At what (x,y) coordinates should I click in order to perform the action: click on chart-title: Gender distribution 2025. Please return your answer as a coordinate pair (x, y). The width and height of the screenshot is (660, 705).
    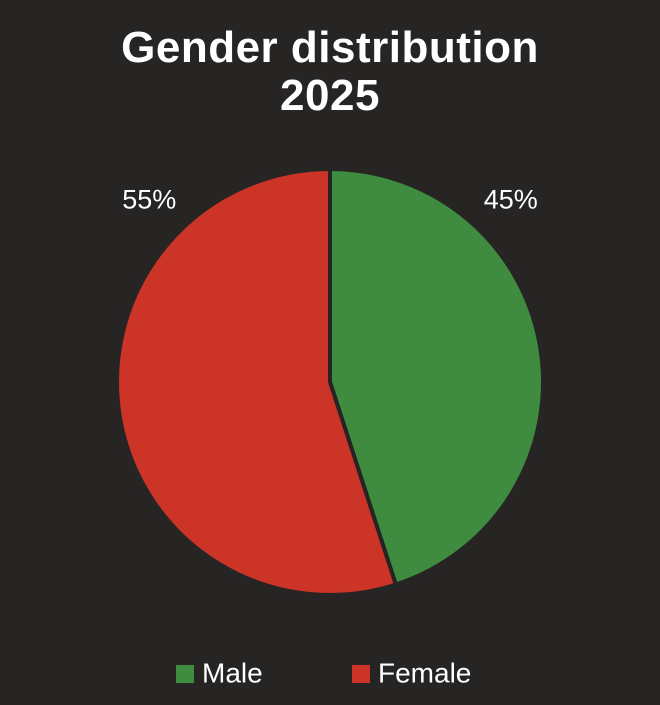
    Looking at the image, I should click on (330, 71).